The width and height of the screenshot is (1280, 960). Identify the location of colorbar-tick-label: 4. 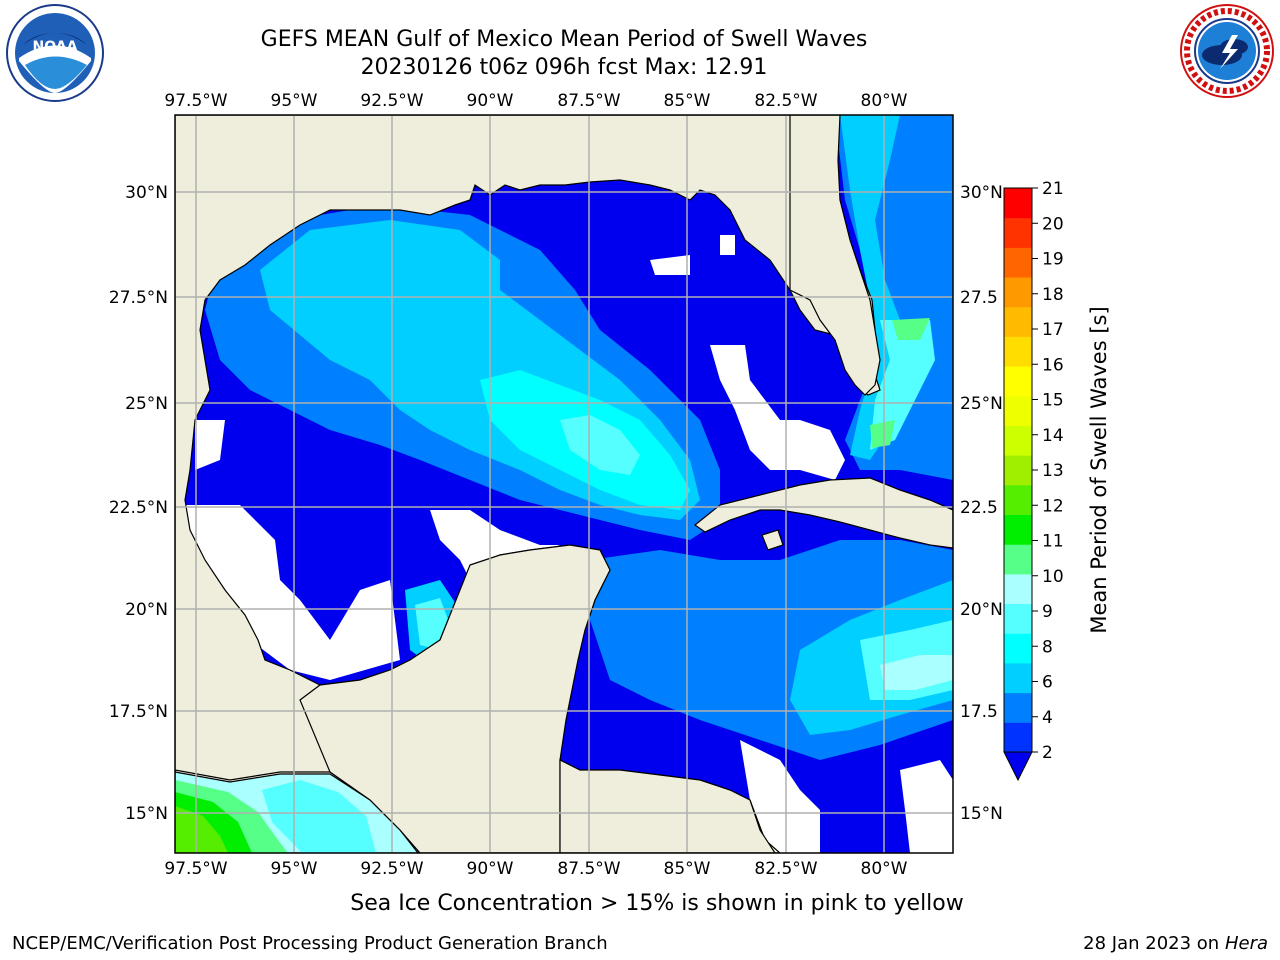
(1047, 718).